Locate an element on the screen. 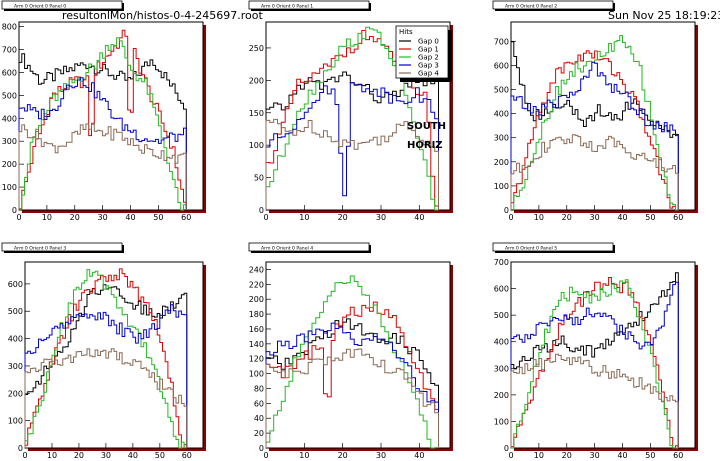 The width and height of the screenshot is (720, 461). y-tick-label: 60 is located at coordinates (259, 403).